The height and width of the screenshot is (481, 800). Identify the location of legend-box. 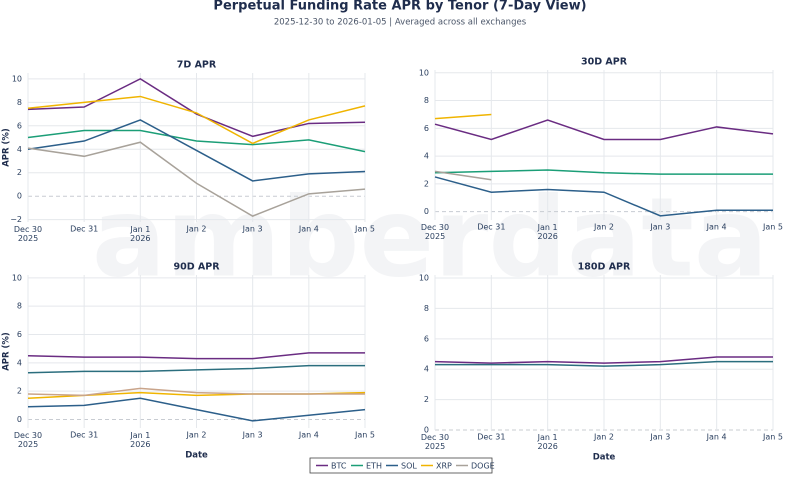
(401, 465).